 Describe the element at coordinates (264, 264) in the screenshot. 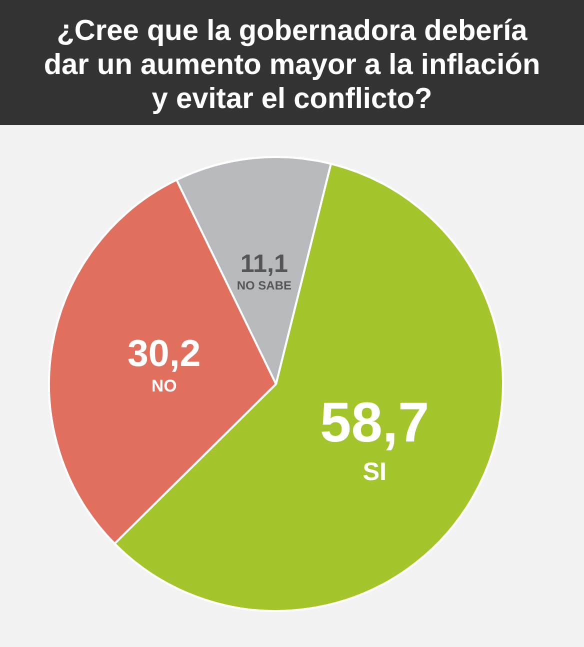

I see `data-label: 11,1` at that location.